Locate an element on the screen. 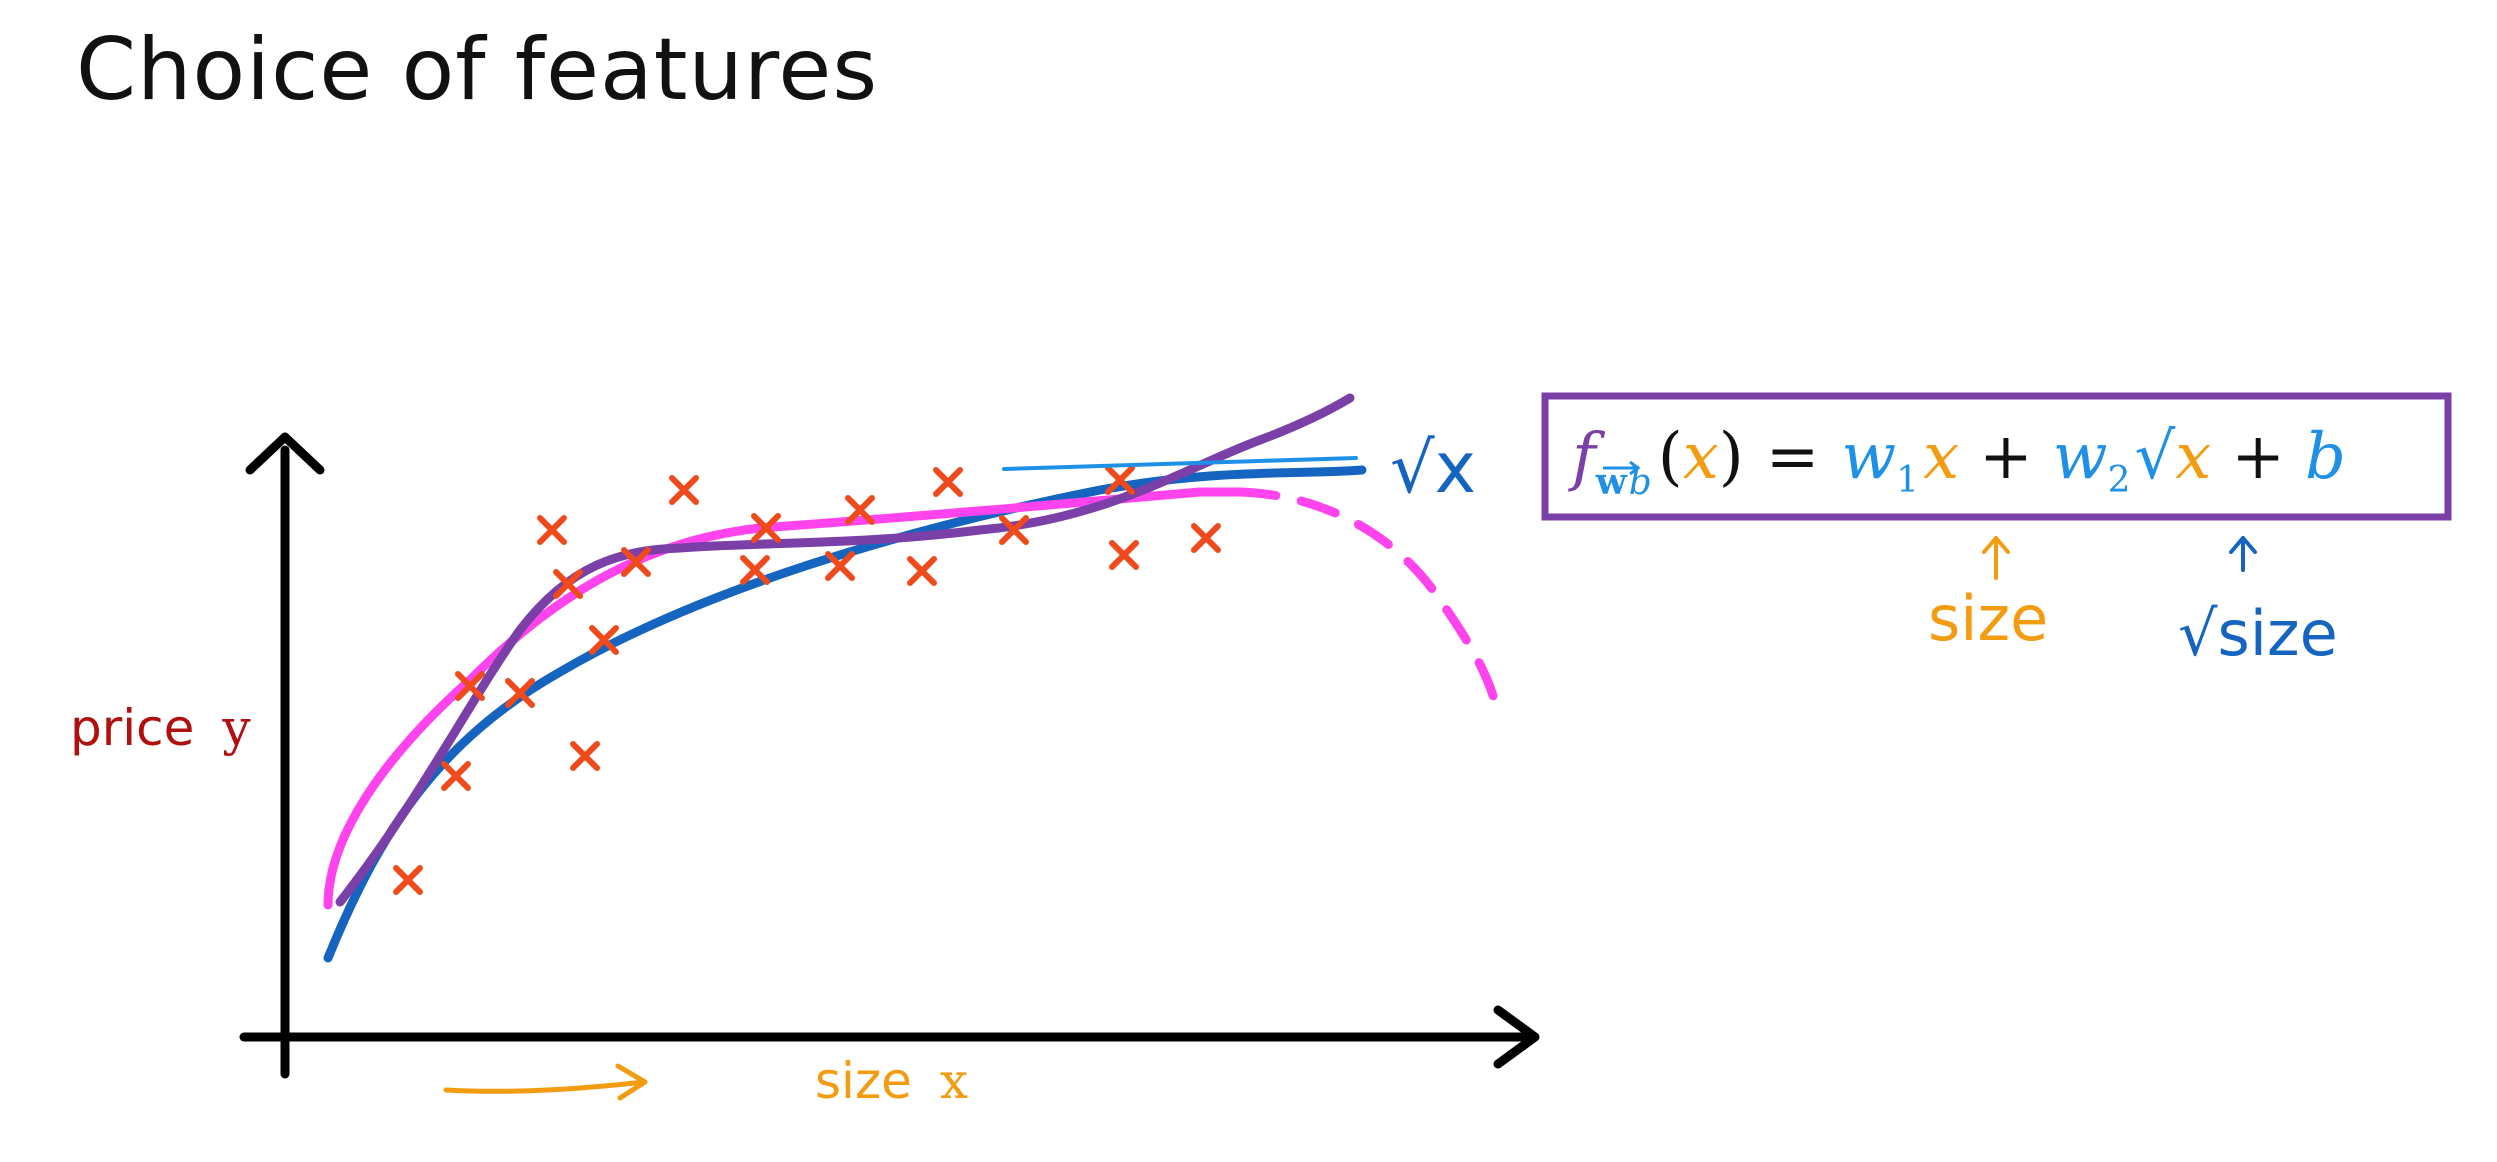 Image resolution: width=2497 pixels, height=1162 pixels. sqrt-x-label: √x is located at coordinates (1433, 468).